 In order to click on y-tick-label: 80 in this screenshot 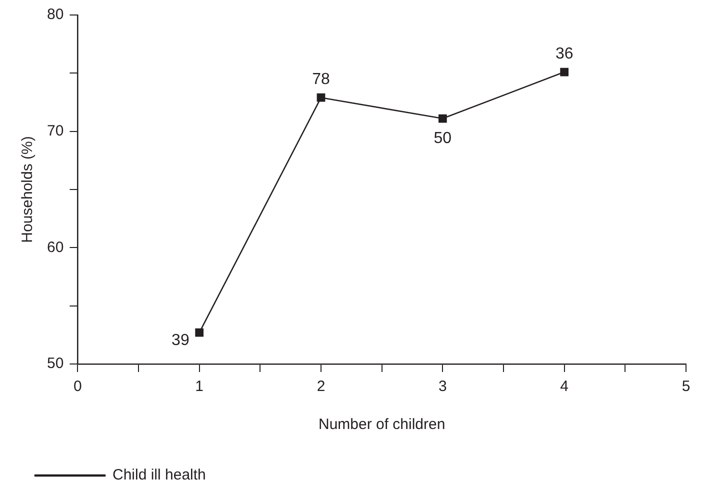, I will do `click(55, 15)`.